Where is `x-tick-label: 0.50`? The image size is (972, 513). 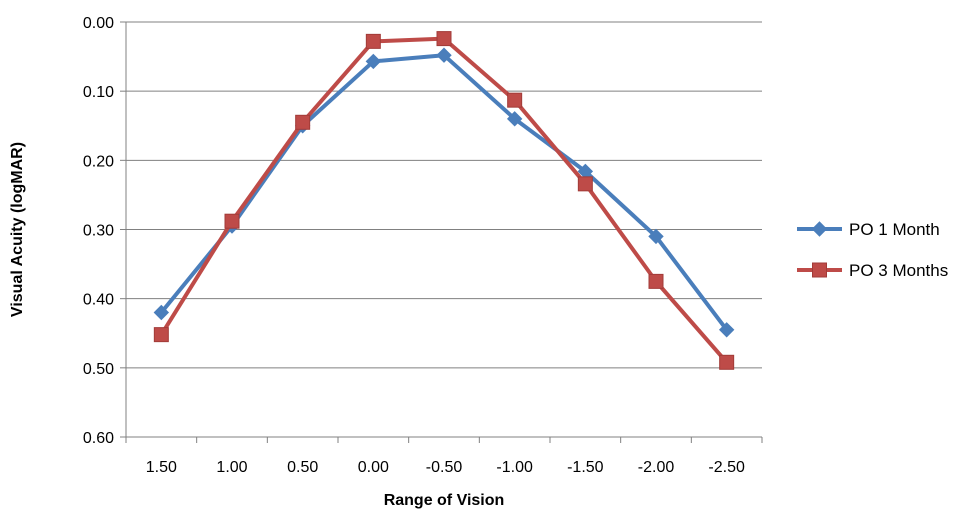
x-tick-label: 0.50 is located at coordinates (302, 467).